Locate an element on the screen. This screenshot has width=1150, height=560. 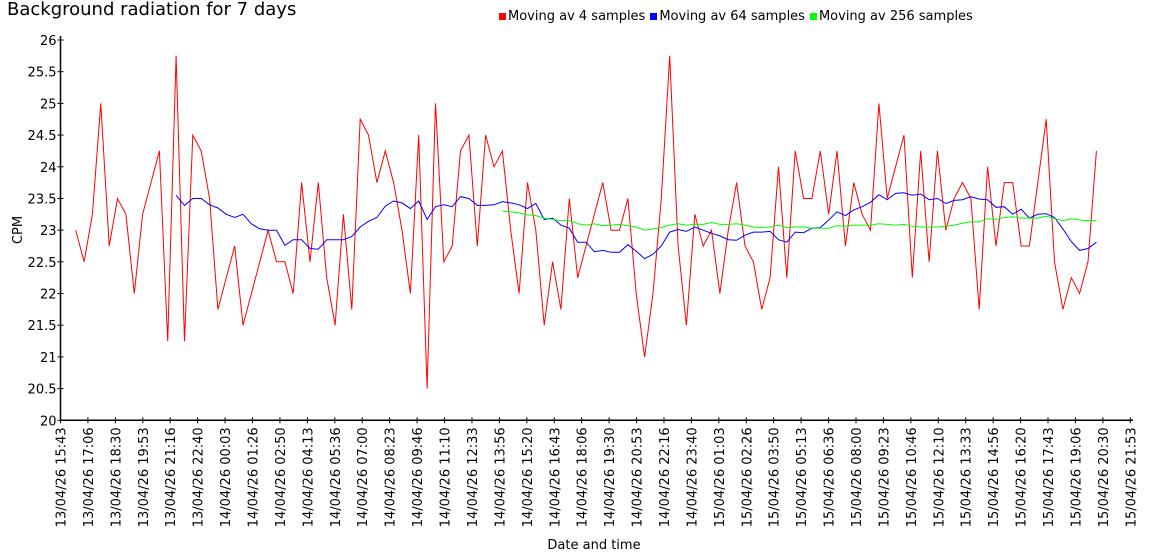
x-axis-label: Date and time is located at coordinates (593, 545).